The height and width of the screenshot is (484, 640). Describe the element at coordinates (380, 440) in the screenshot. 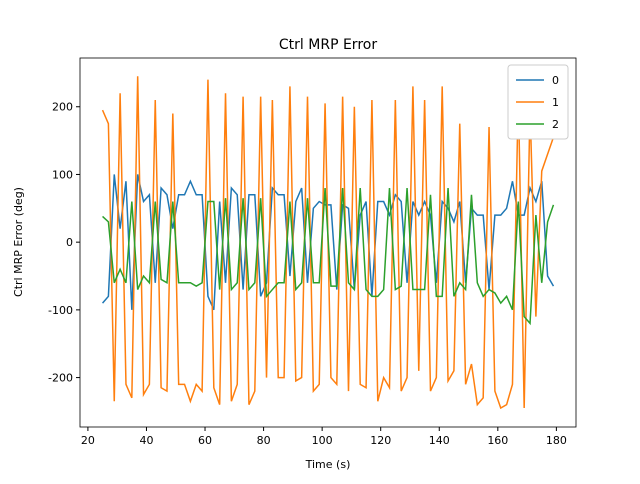

I see `x-tick-label: 120` at that location.